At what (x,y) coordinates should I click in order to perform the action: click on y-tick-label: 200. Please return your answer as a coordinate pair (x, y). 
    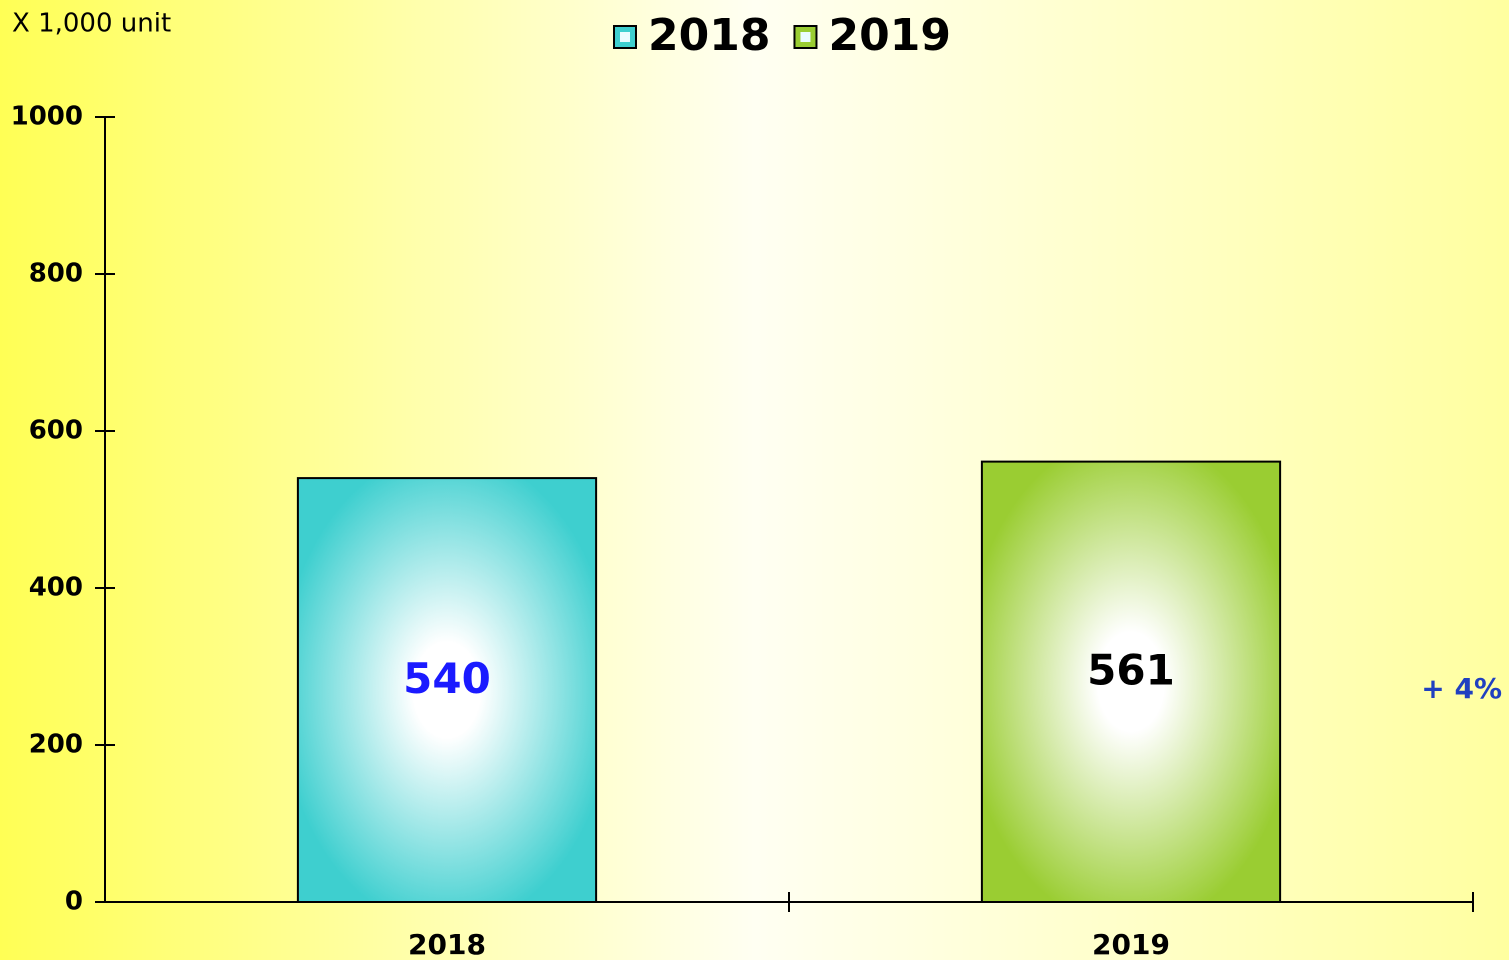
    Looking at the image, I should click on (56, 745).